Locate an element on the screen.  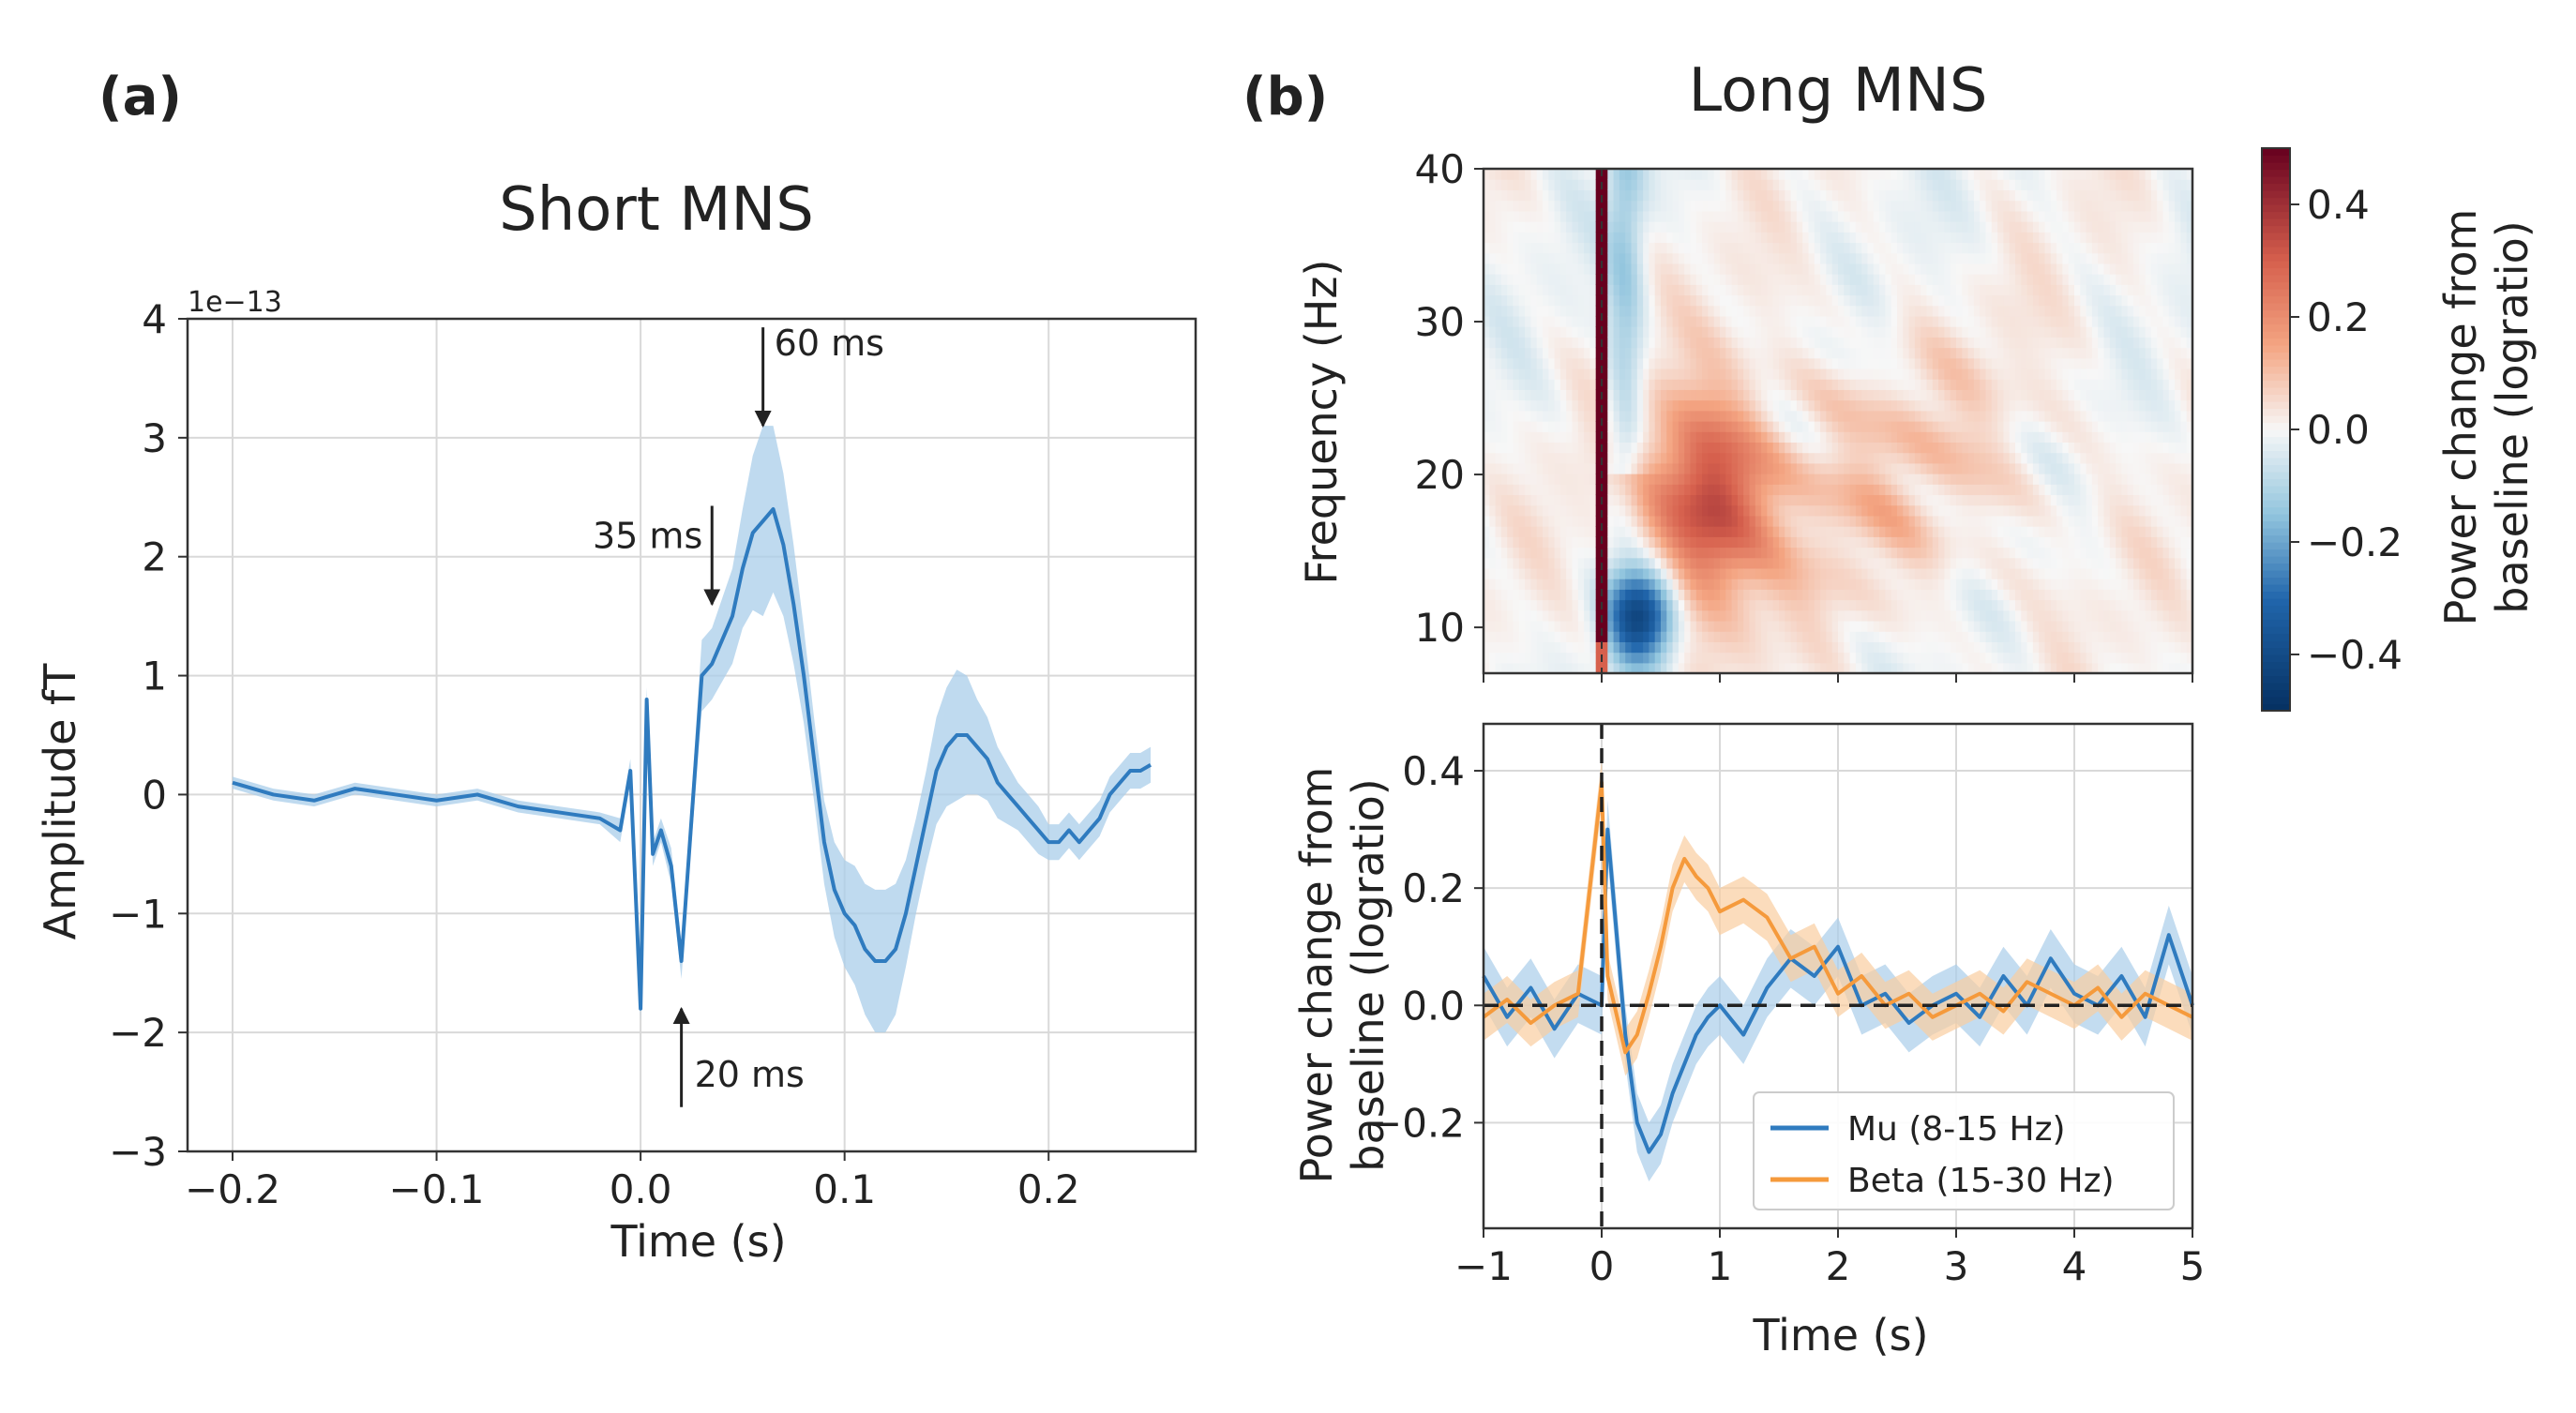
a-ytick-label: 2 is located at coordinates (154, 557).